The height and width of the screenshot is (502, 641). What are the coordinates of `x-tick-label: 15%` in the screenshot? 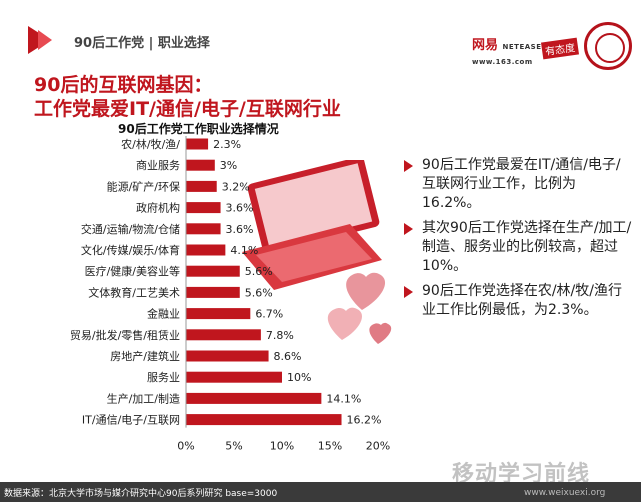 It's located at (330, 446).